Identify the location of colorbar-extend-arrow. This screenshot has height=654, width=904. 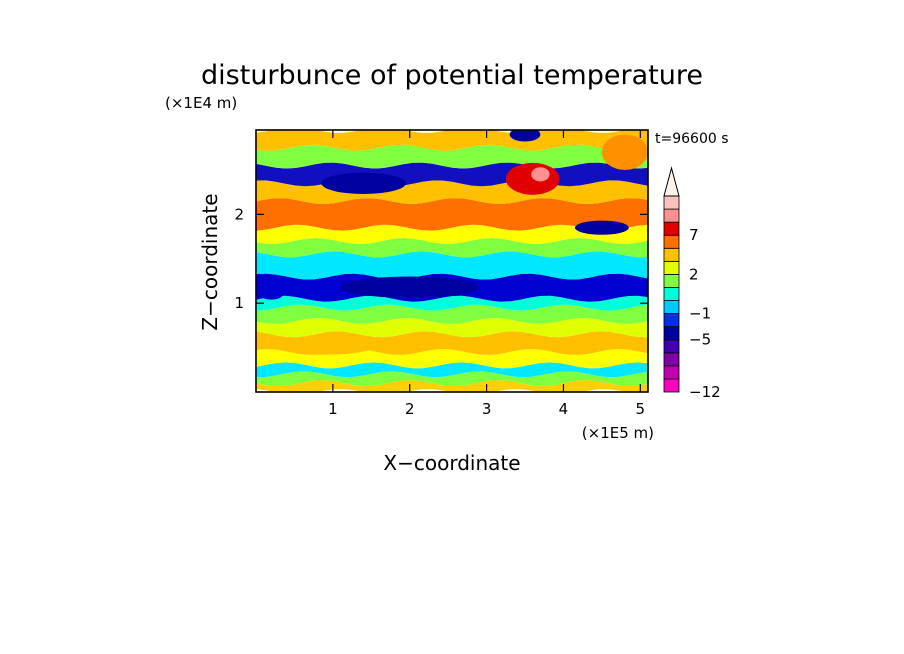
(671, 181).